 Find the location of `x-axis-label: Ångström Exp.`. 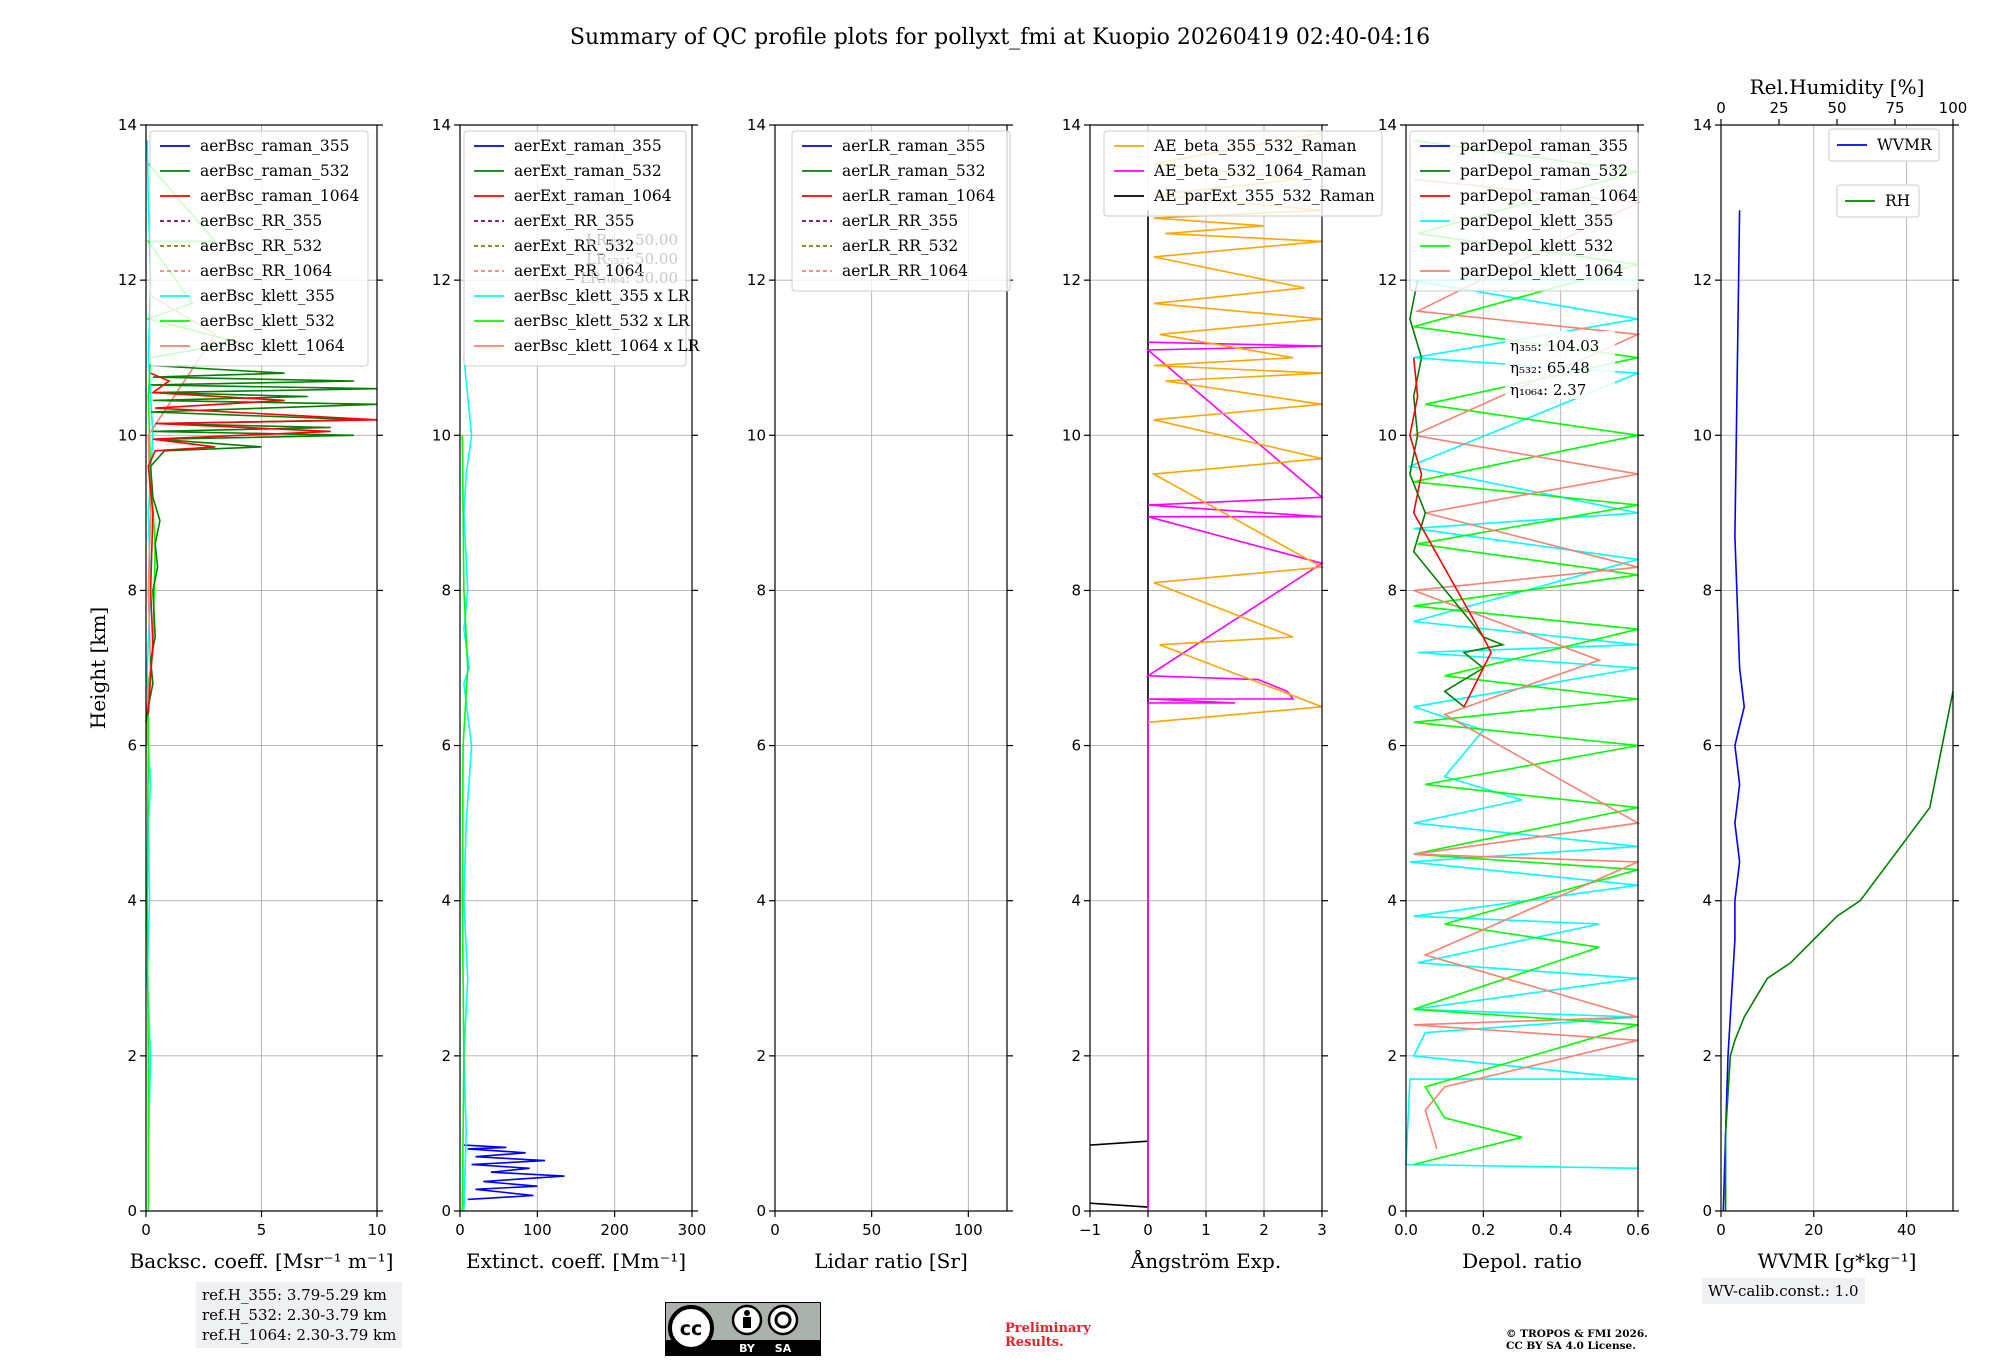

x-axis-label: Ångström Exp. is located at coordinates (1205, 1260).